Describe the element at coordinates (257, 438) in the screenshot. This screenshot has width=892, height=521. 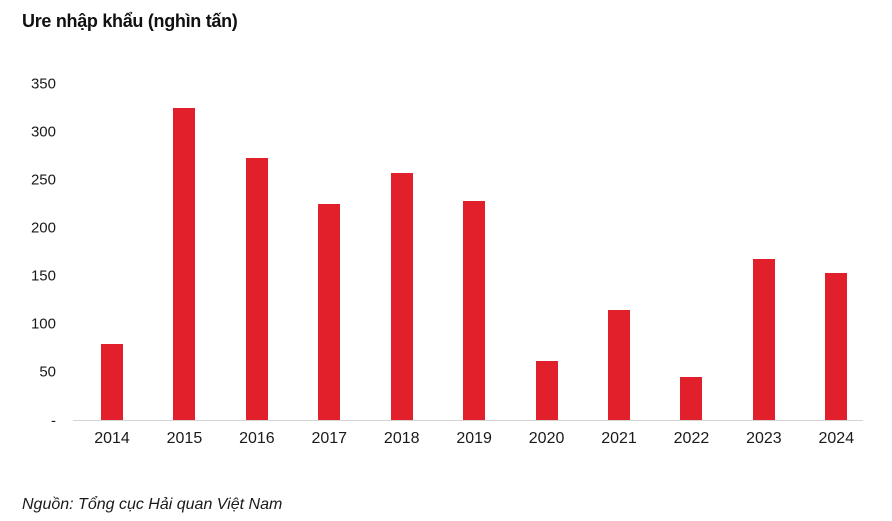
I see `x-tick-label-2016: 2016` at that location.